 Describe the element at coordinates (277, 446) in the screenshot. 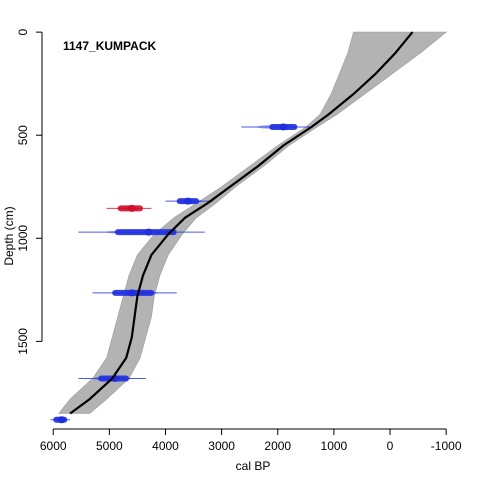

I see `x-tick-label: 2000` at that location.